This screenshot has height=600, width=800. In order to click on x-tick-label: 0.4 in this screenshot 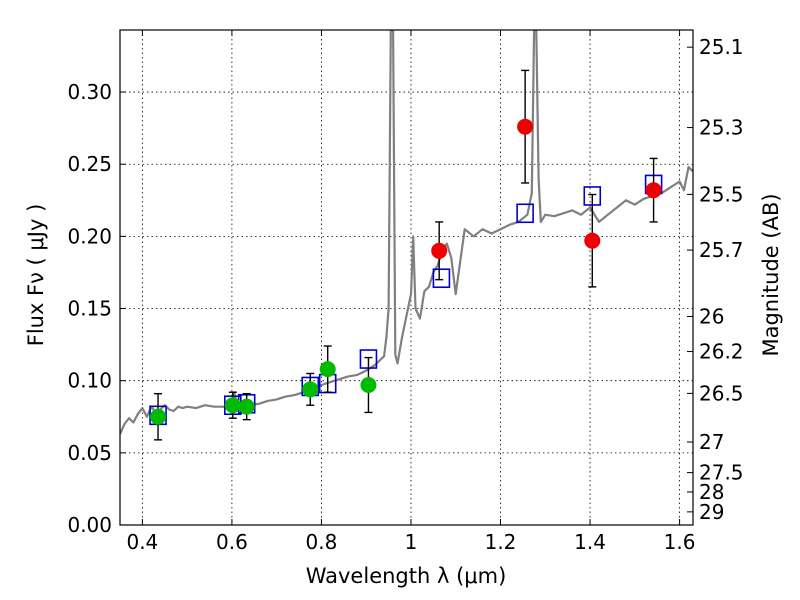, I will do `click(142, 542)`.